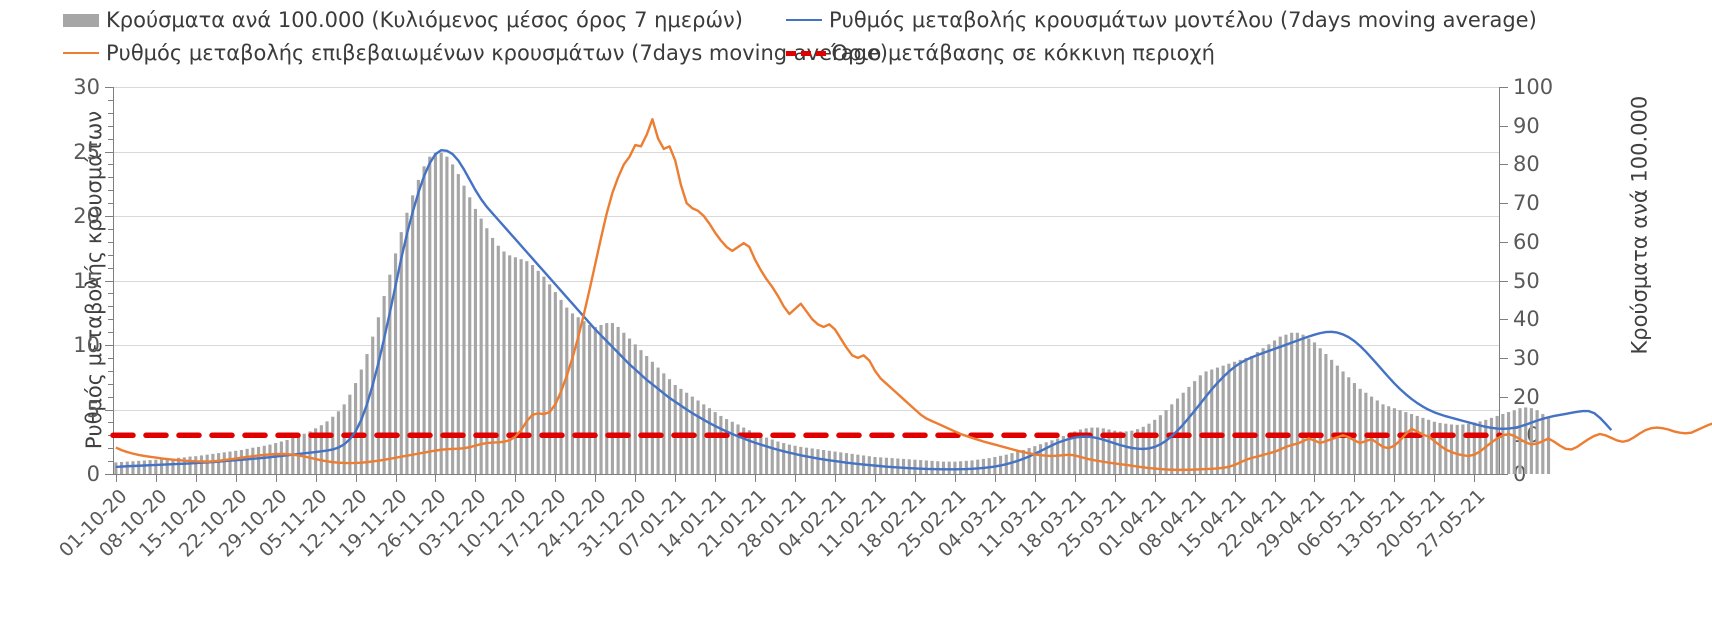  What do you see at coordinates (86, 87) in the screenshot?
I see `y-tick-label-left: 30` at bounding box center [86, 87].